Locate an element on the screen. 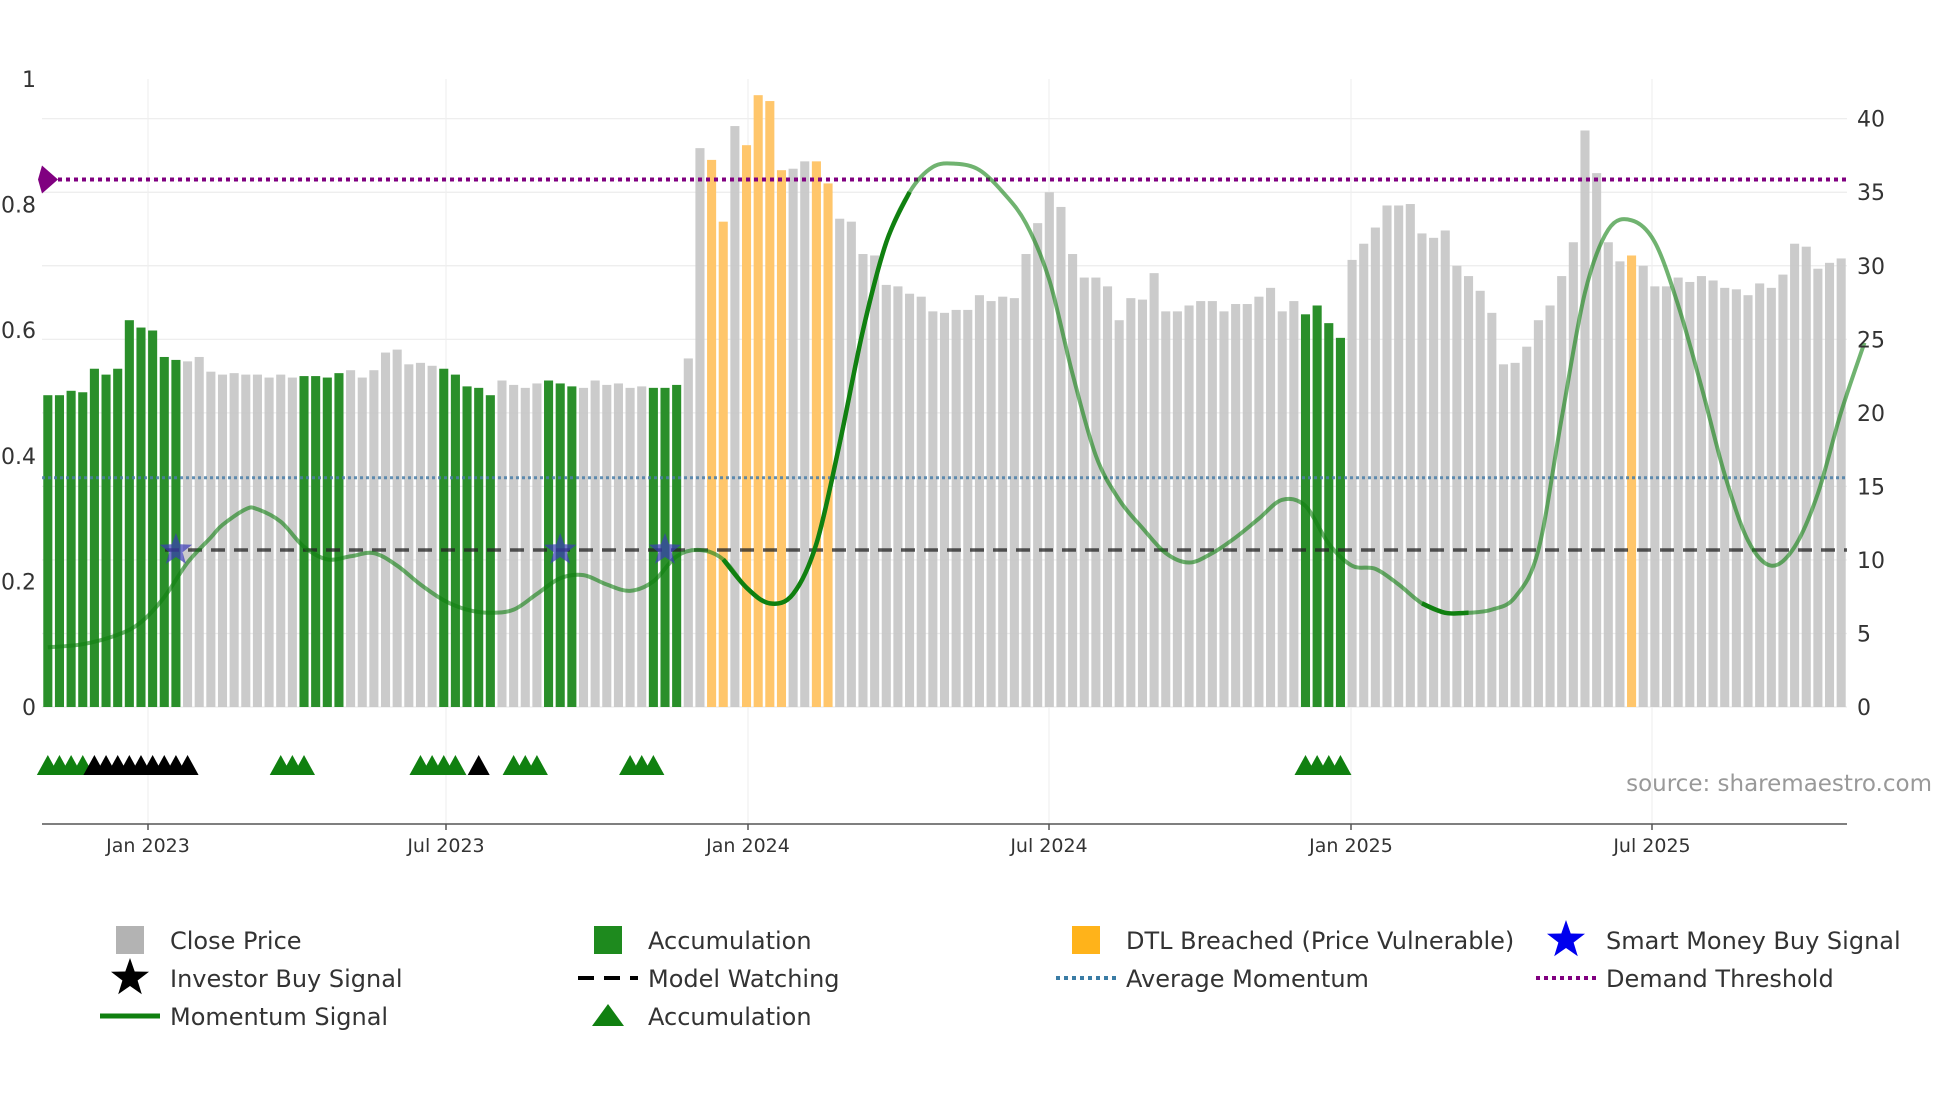  right-y-tick-label: 15 is located at coordinates (1871, 487).